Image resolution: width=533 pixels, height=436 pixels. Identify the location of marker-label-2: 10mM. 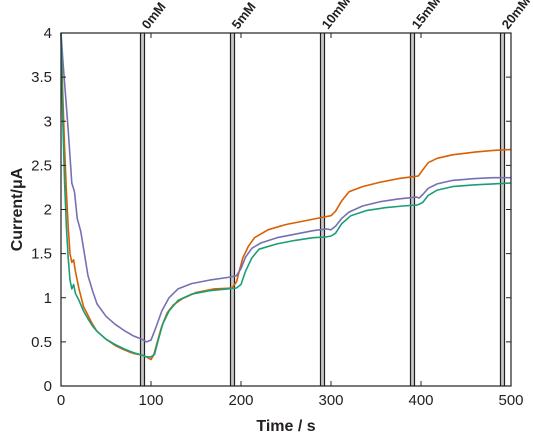
(336, 16).